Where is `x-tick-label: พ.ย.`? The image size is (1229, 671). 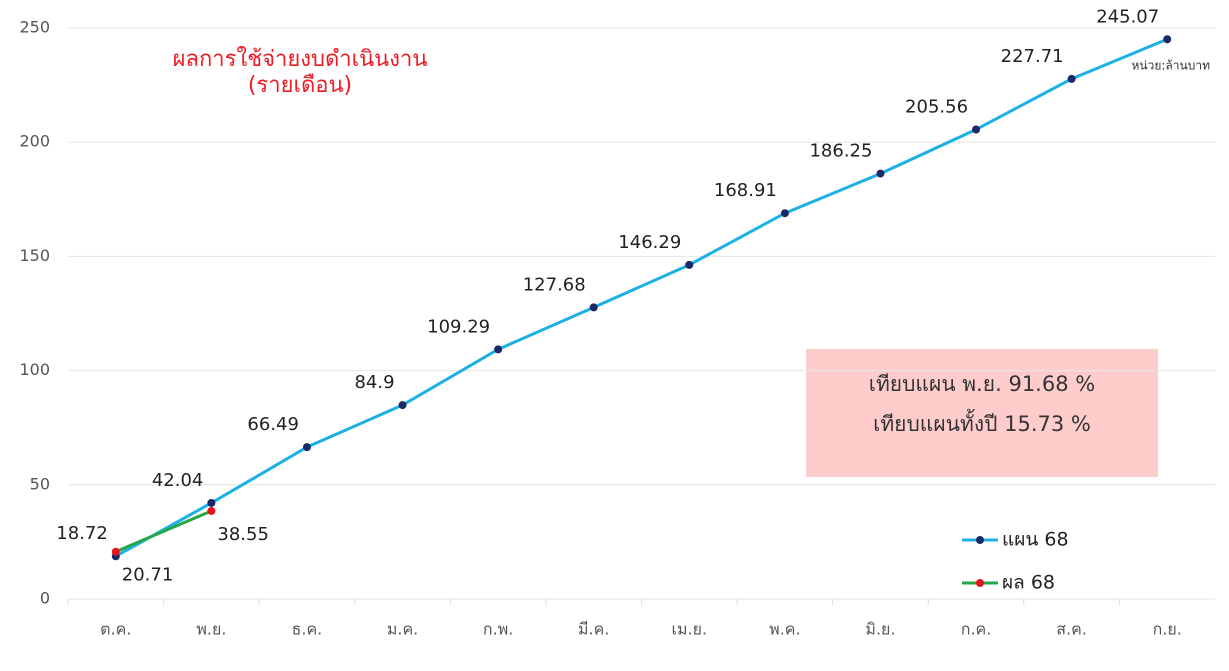 x-tick-label: พ.ย. is located at coordinates (211, 629).